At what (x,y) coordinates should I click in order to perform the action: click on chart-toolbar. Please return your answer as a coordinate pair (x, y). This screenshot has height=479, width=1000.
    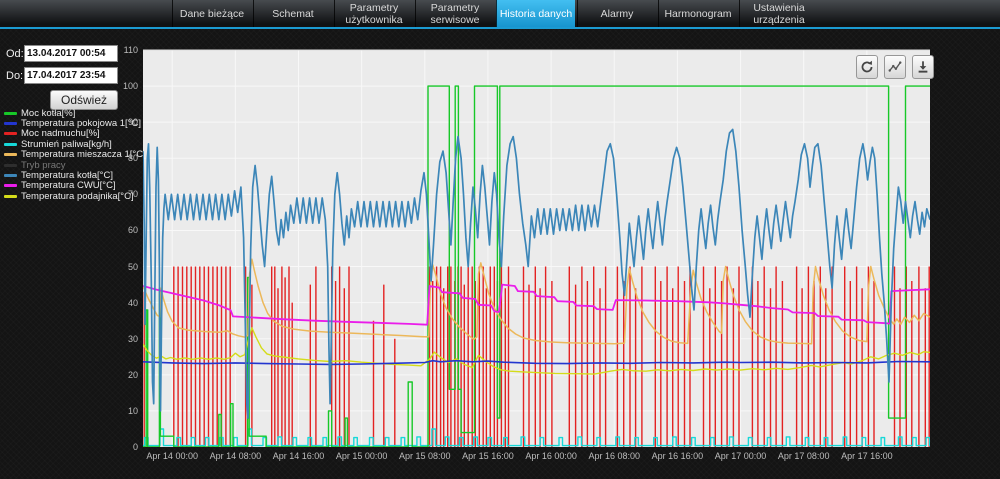
    Looking at the image, I should click on (895, 67).